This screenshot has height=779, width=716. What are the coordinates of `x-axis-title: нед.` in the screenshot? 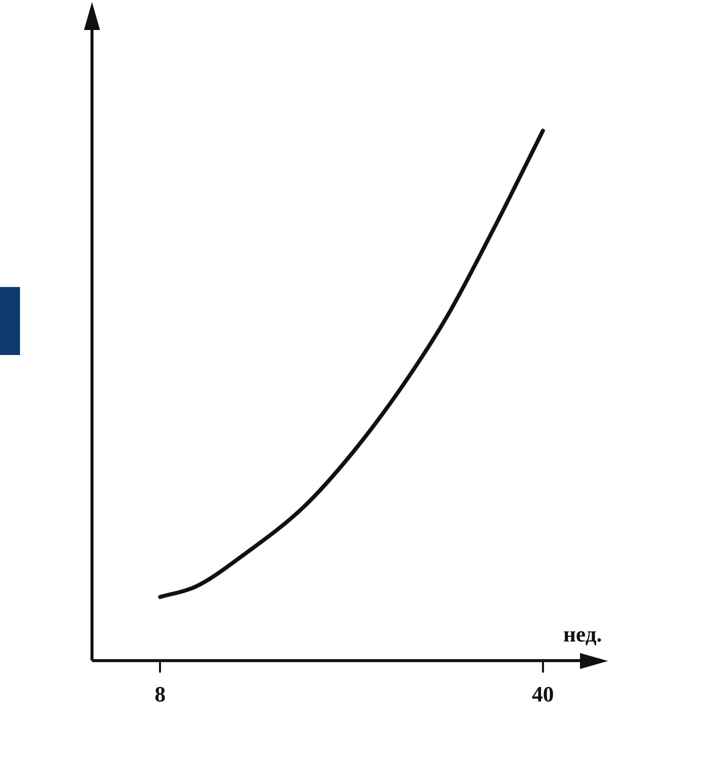 It's located at (582, 633).